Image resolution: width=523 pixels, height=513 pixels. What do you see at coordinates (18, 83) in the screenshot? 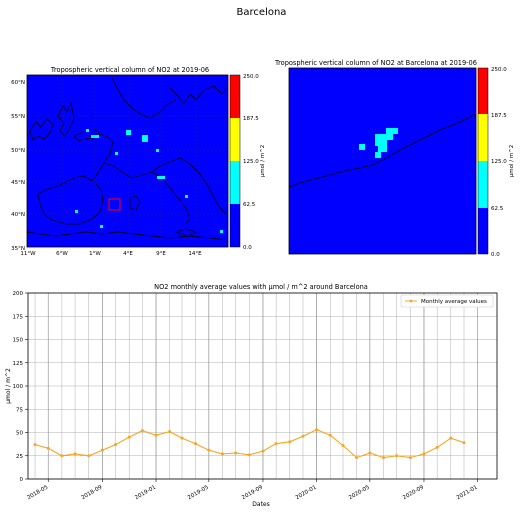
I see `lat-label: 60°N` at bounding box center [18, 83].